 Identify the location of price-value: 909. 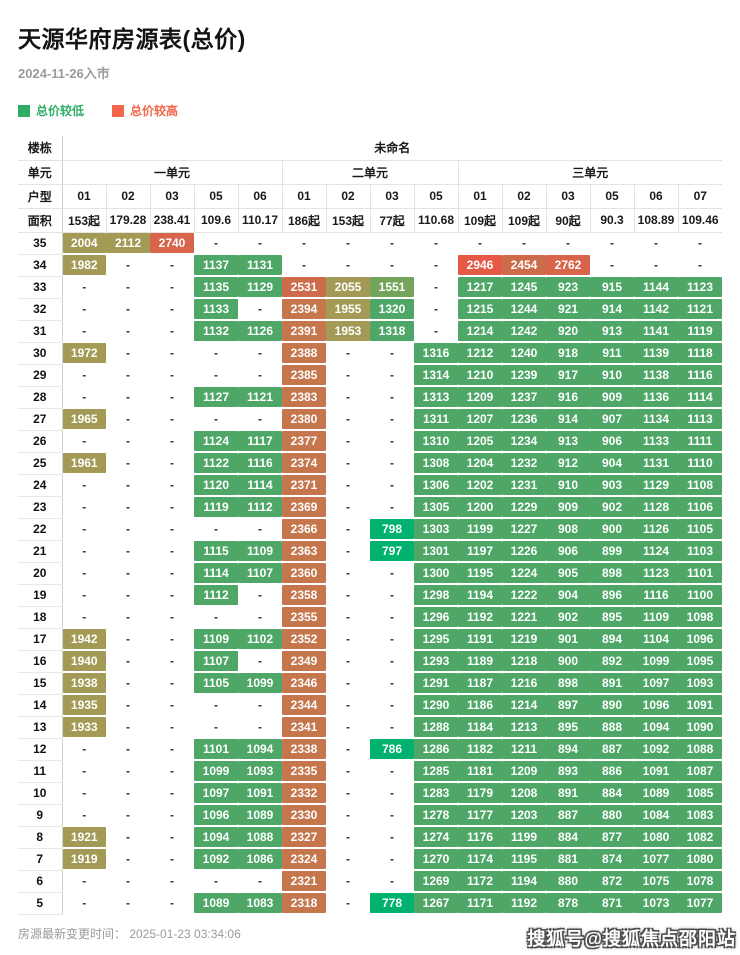
(612, 397).